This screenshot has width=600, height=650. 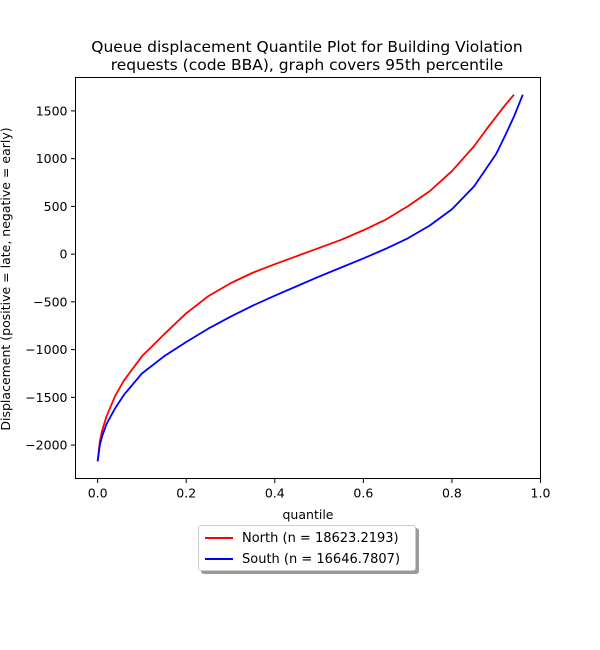 What do you see at coordinates (64, 254) in the screenshot?
I see `y-tick-label: 0` at bounding box center [64, 254].